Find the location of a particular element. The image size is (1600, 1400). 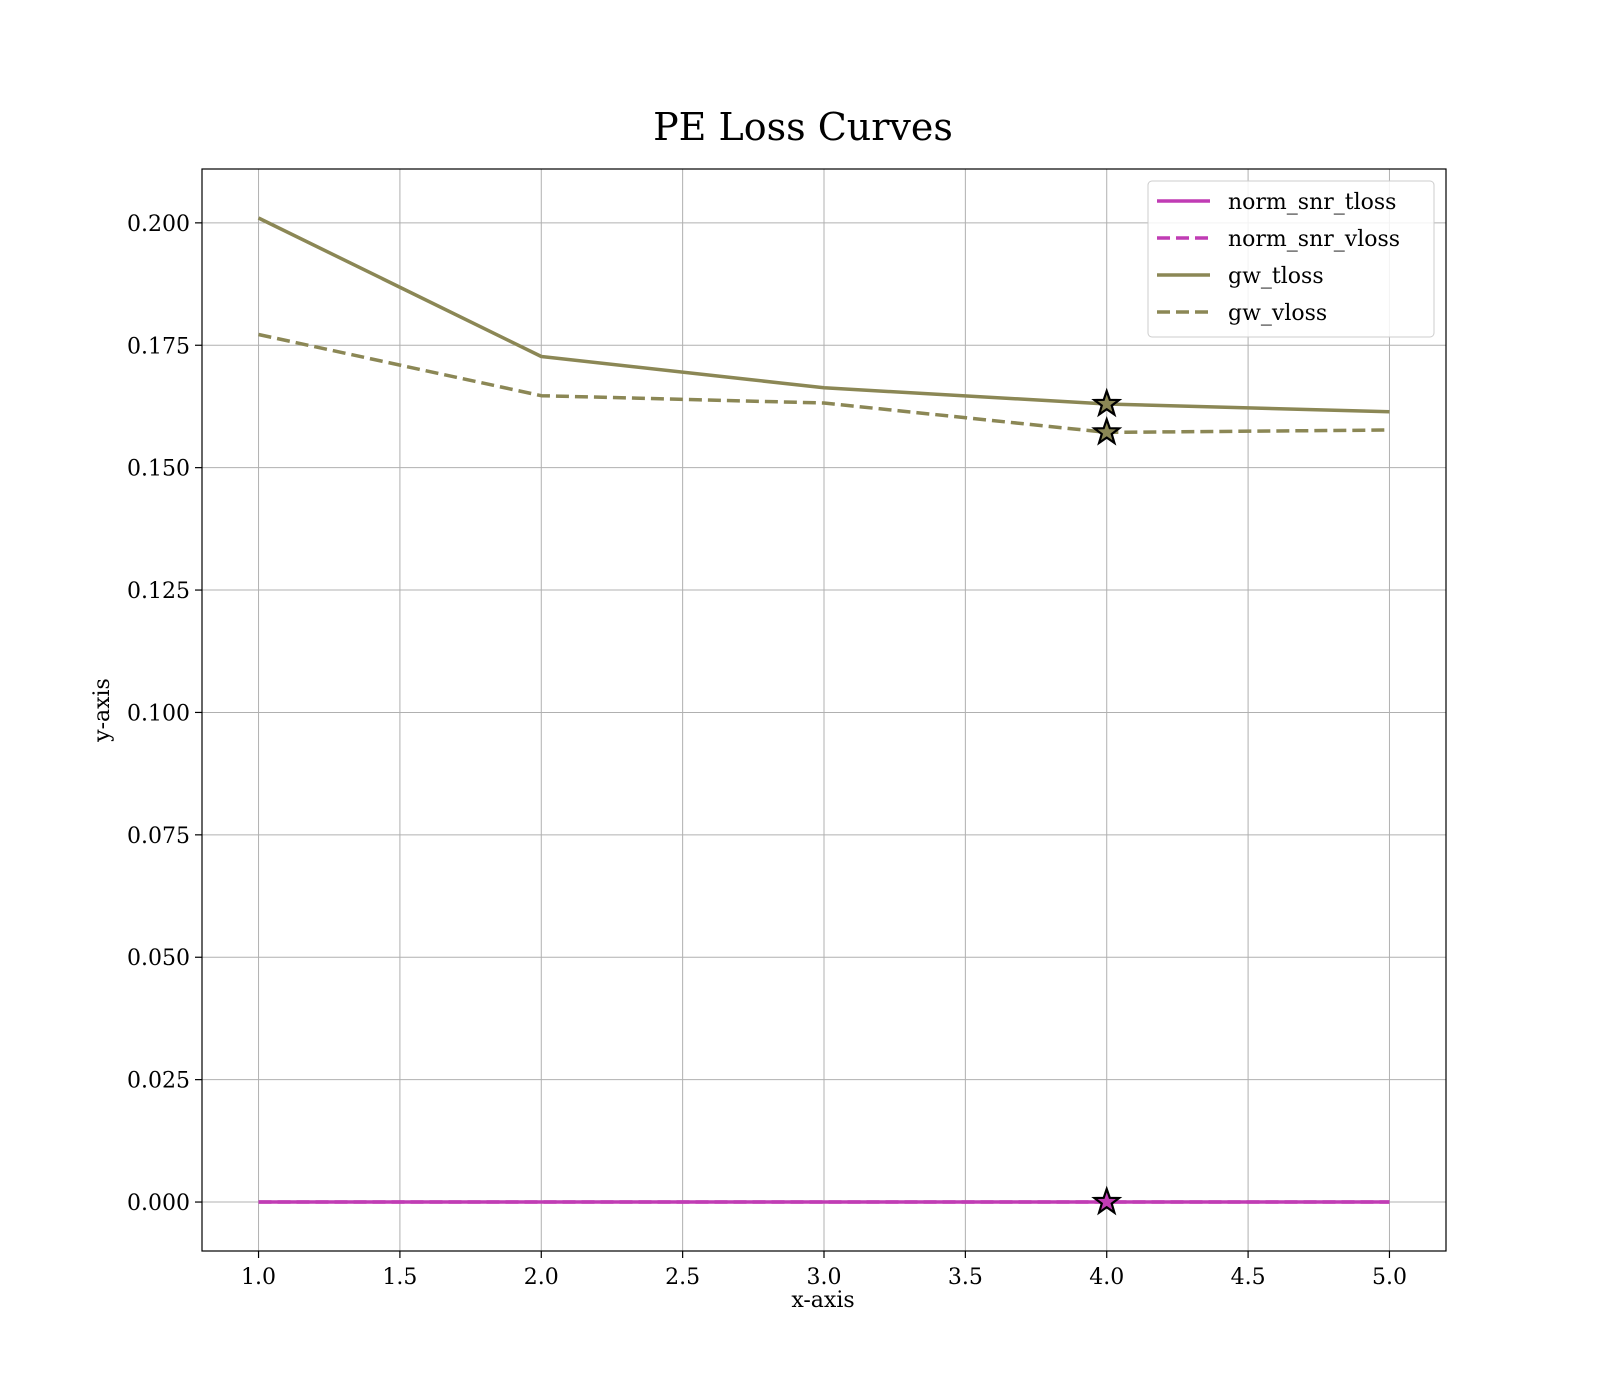

legend-box is located at coordinates (1291, 259).